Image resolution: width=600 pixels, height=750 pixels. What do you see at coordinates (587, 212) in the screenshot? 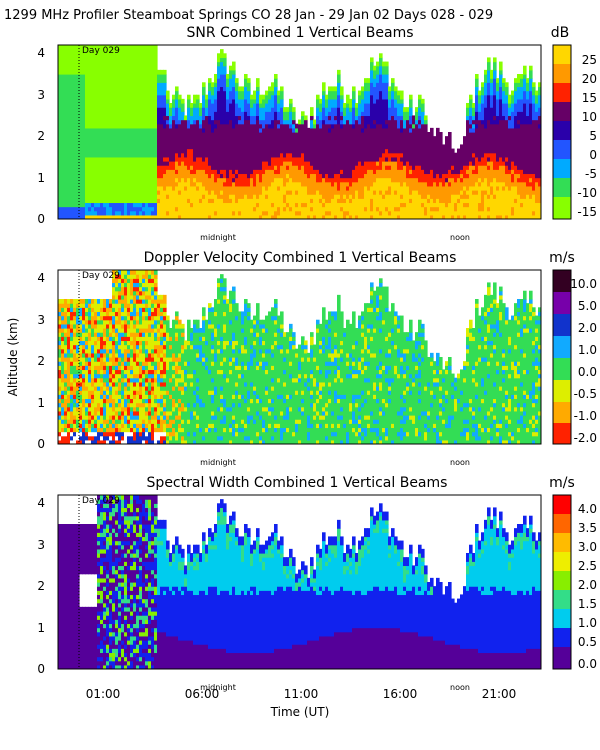
I see `snr-colorbar-label: -15` at bounding box center [587, 212].